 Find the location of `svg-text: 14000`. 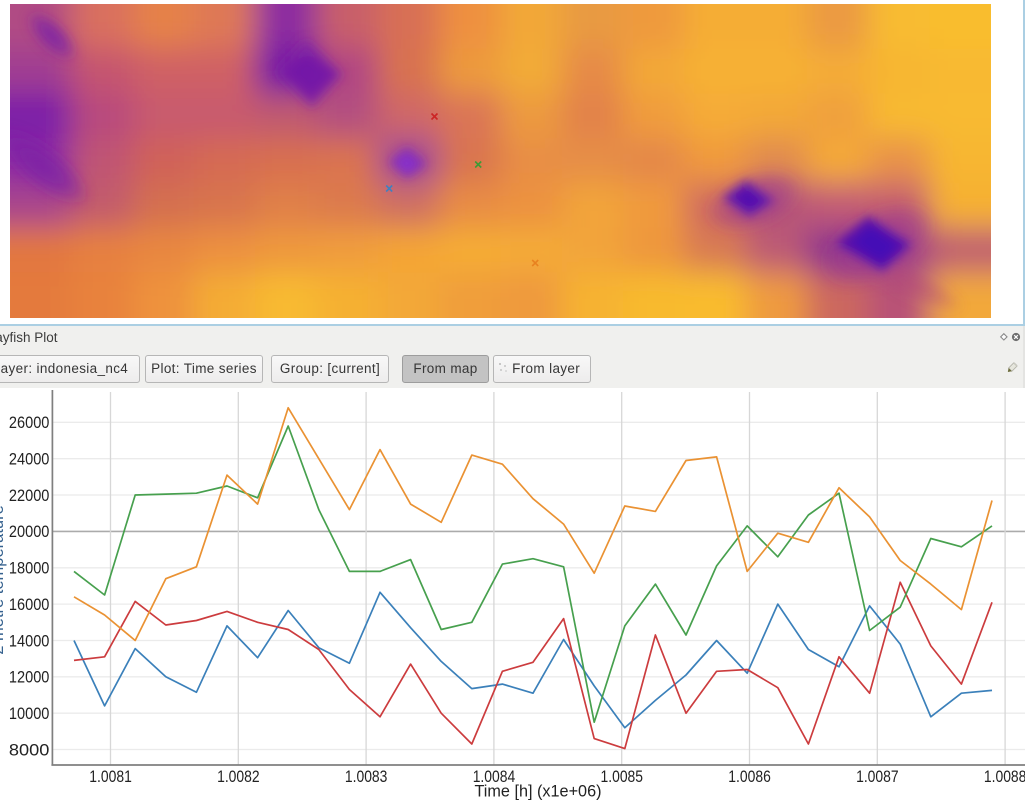

svg-text: 14000 is located at coordinates (29, 640).